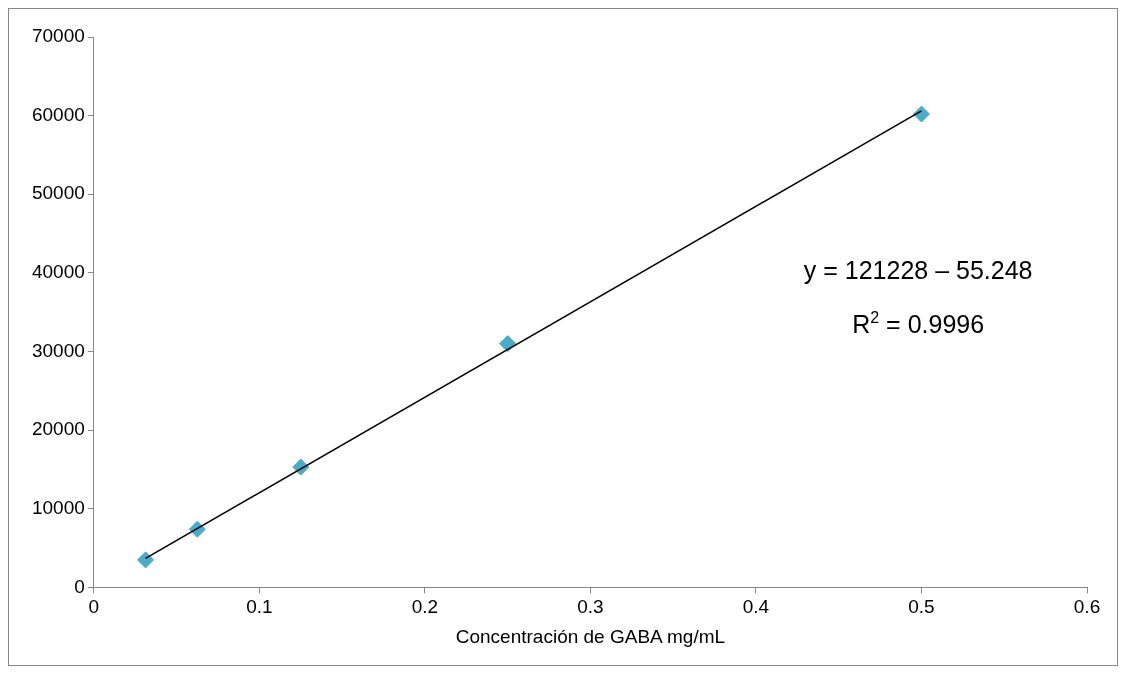 This screenshot has height=676, width=1128. What do you see at coordinates (918, 270) in the screenshot?
I see `annotation: y = 121228 – 55.248` at bounding box center [918, 270].